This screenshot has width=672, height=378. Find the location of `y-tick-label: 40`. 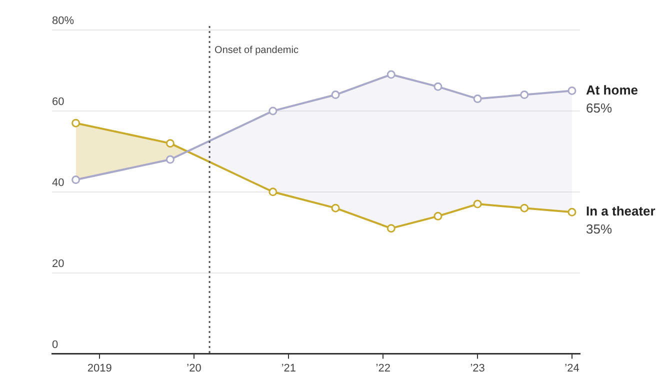

y-tick-label: 40 is located at coordinates (58, 182).